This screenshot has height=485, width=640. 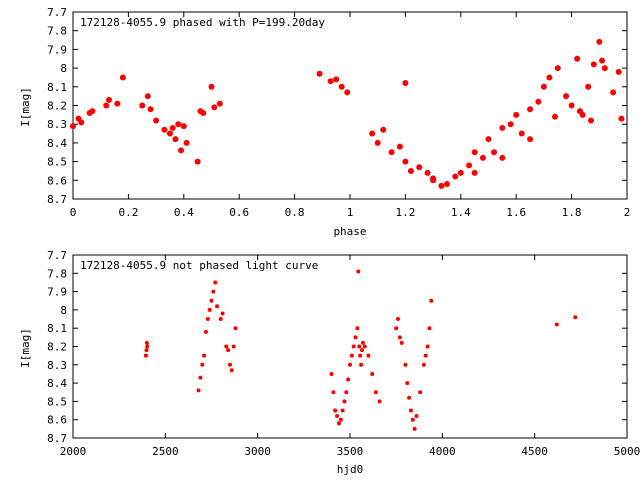 I want to click on phased-y-tick-label: 7.8, so click(x=57, y=31).